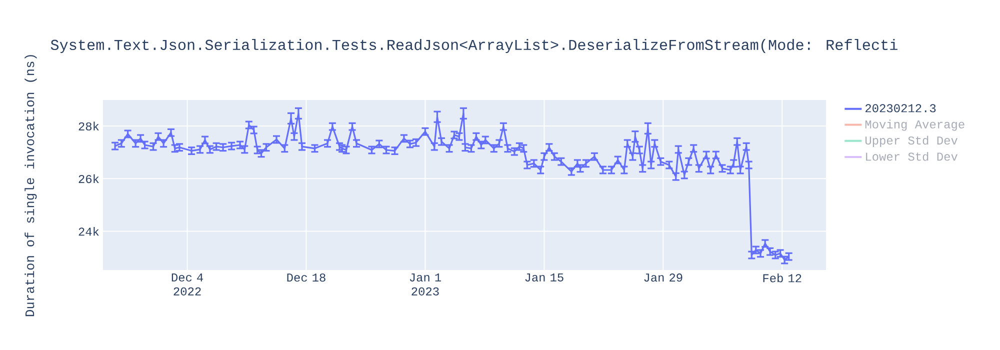 Image resolution: width=1000 pixels, height=350 pixels. I want to click on y-tick-label: 26k, so click(88, 179).